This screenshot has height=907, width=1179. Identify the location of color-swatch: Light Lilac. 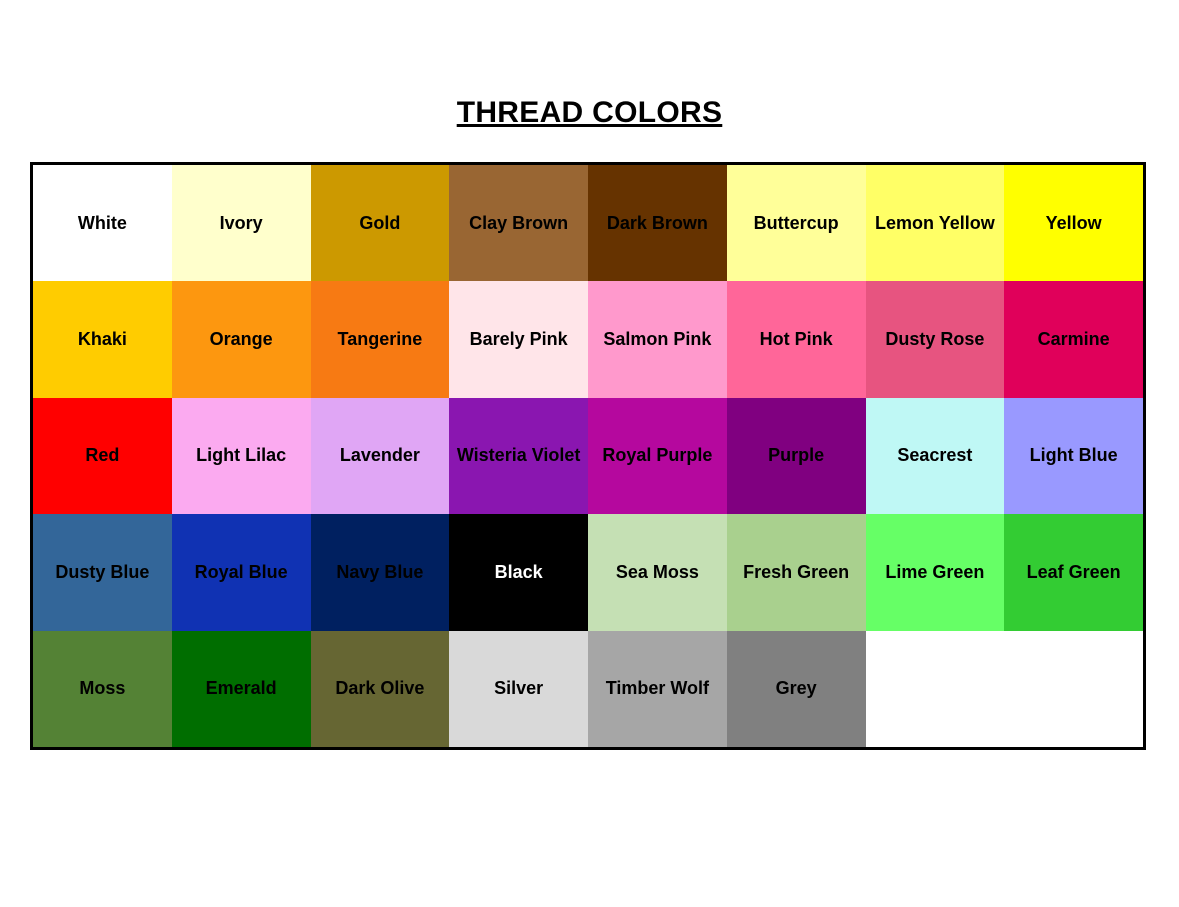
(241, 456).